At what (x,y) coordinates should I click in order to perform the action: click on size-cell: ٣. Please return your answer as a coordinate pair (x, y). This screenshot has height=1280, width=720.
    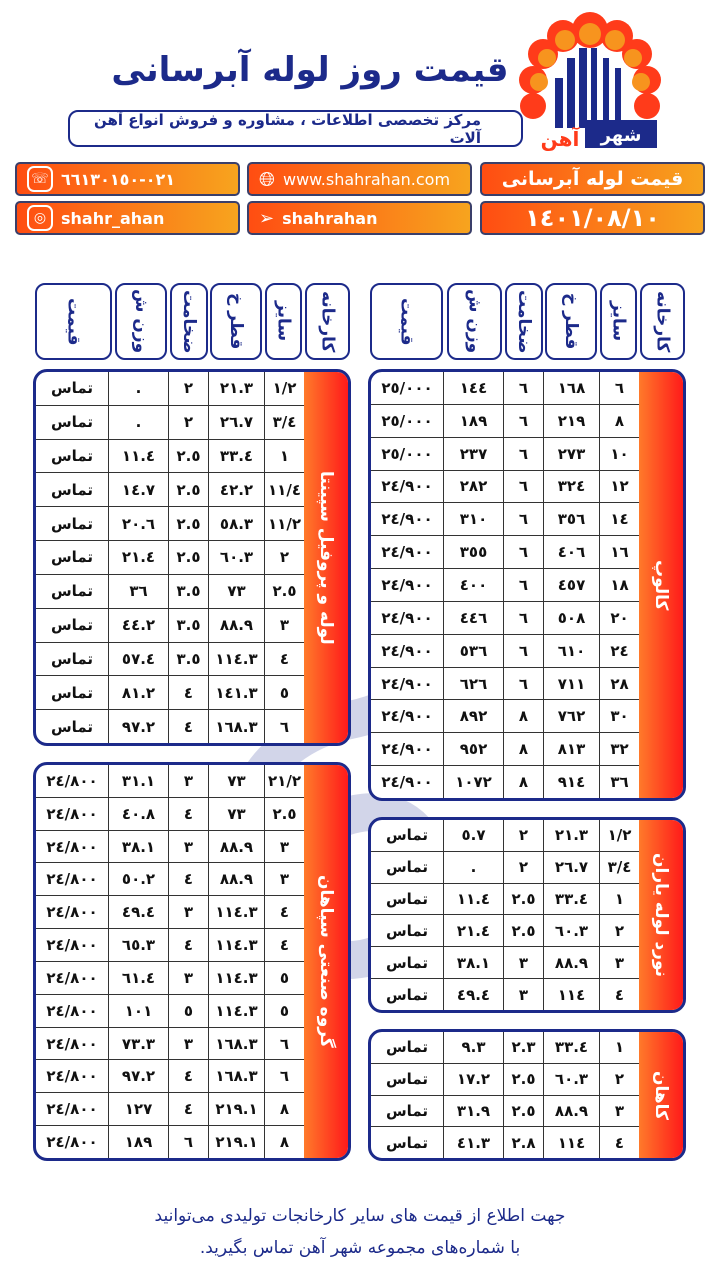
    Looking at the image, I should click on (619, 1111).